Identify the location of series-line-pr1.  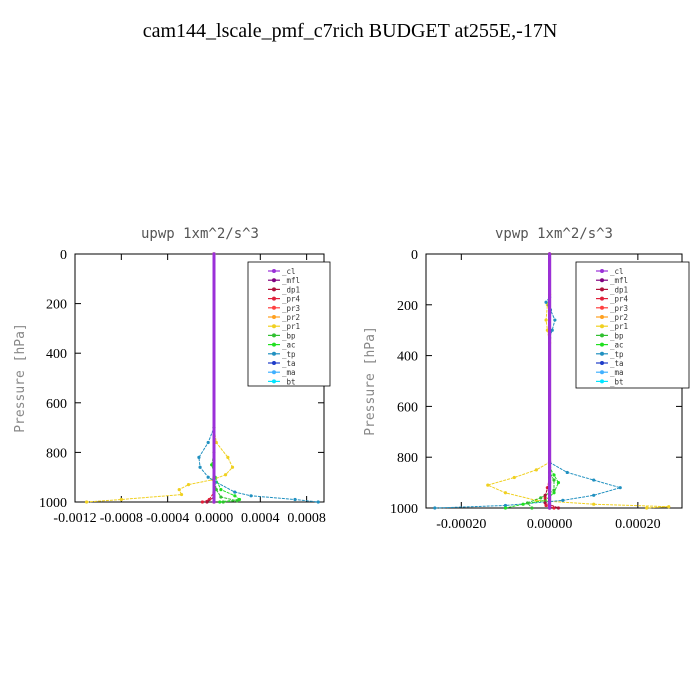
(160, 378).